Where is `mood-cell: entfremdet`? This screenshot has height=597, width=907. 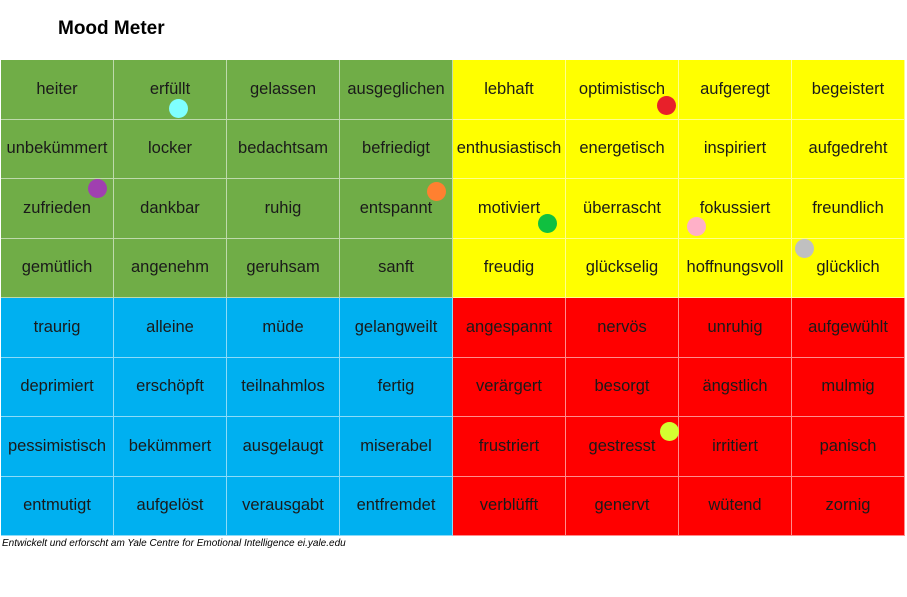 mood-cell: entfremdet is located at coordinates (396, 506).